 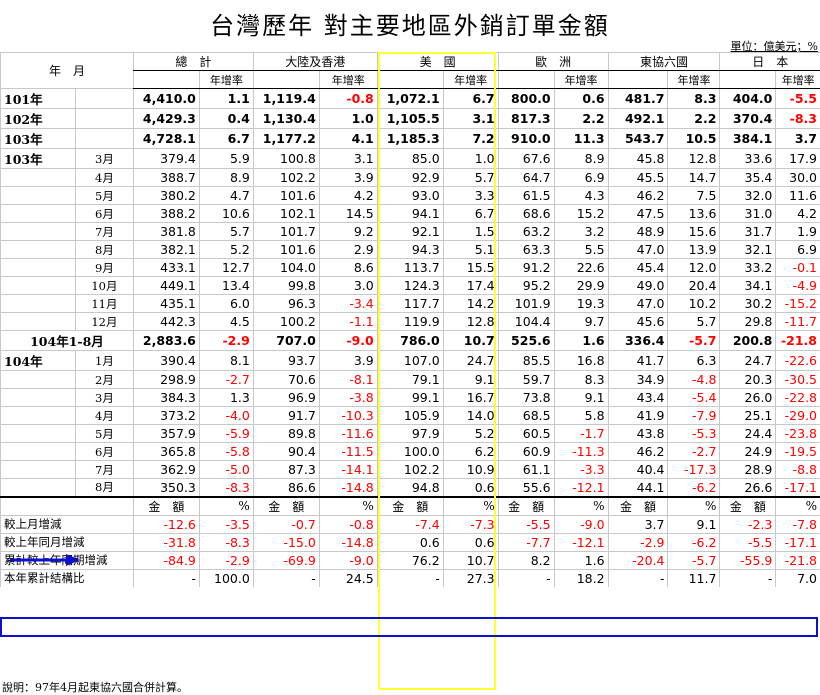 I want to click on value-cell: 3.0, so click(x=348, y=285).